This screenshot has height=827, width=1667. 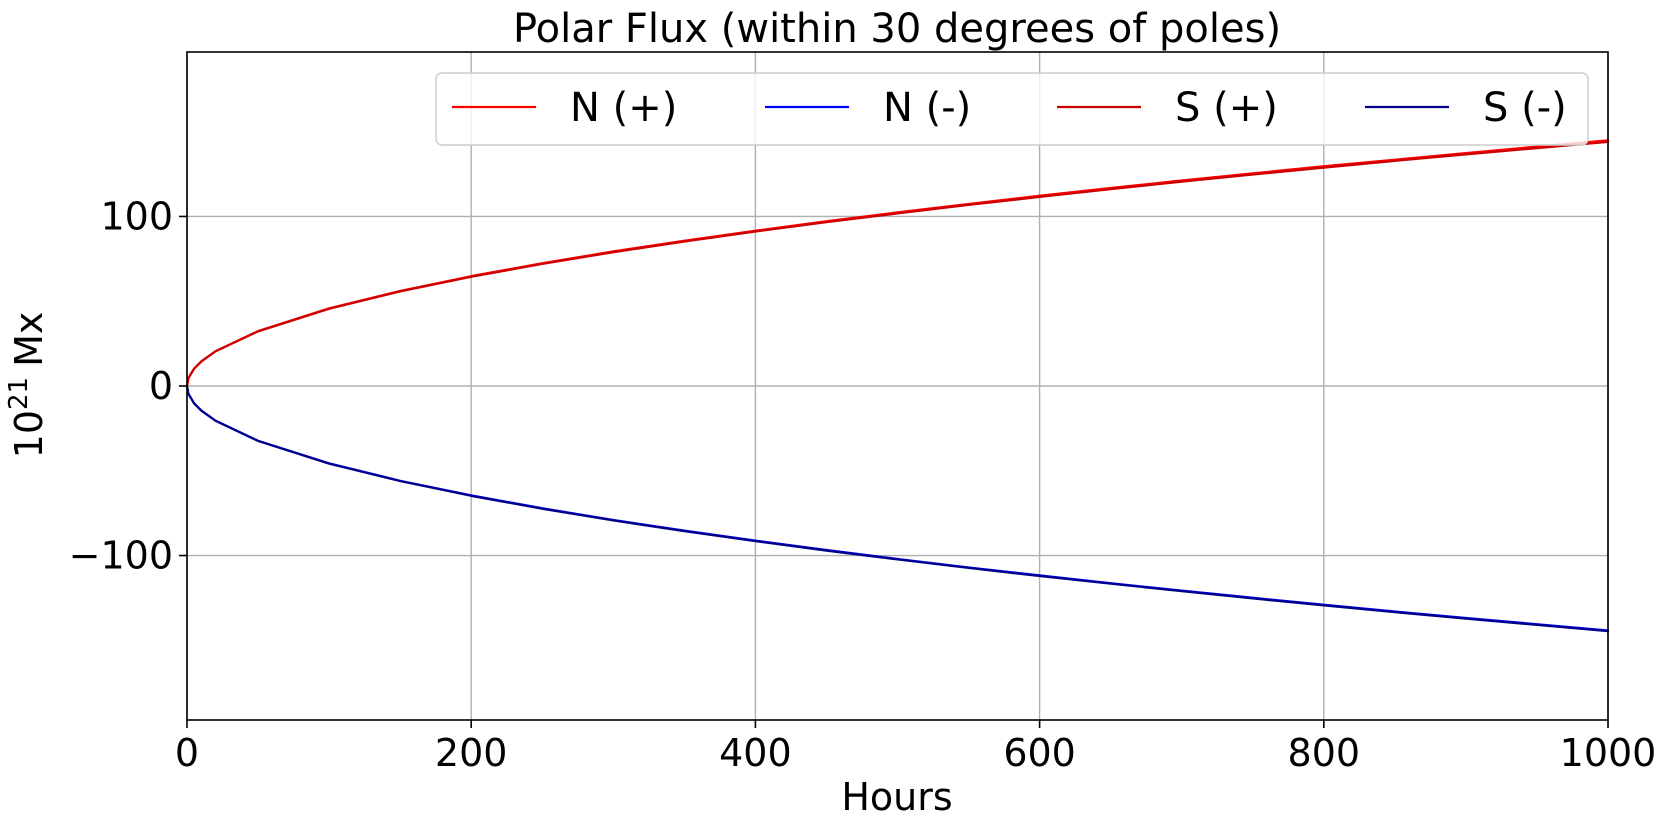 What do you see at coordinates (19, 393) in the screenshot?
I see `y-axis-label-exponent: 21` at bounding box center [19, 393].